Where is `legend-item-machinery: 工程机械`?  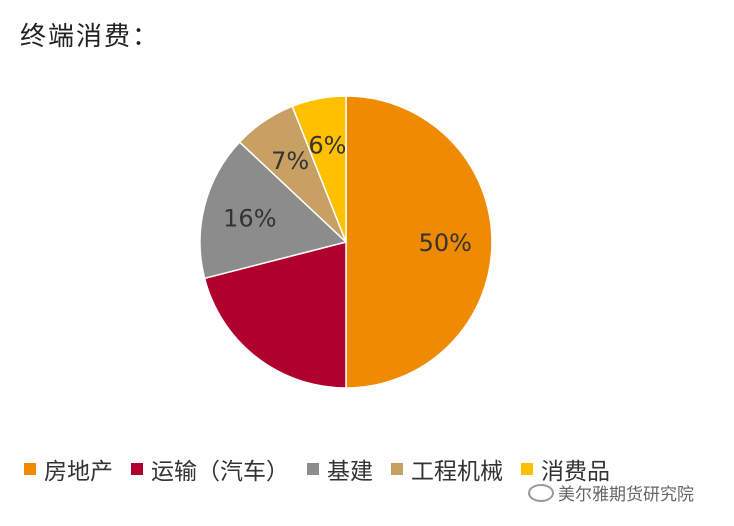
legend-item-machinery: 工程机械 is located at coordinates (447, 469).